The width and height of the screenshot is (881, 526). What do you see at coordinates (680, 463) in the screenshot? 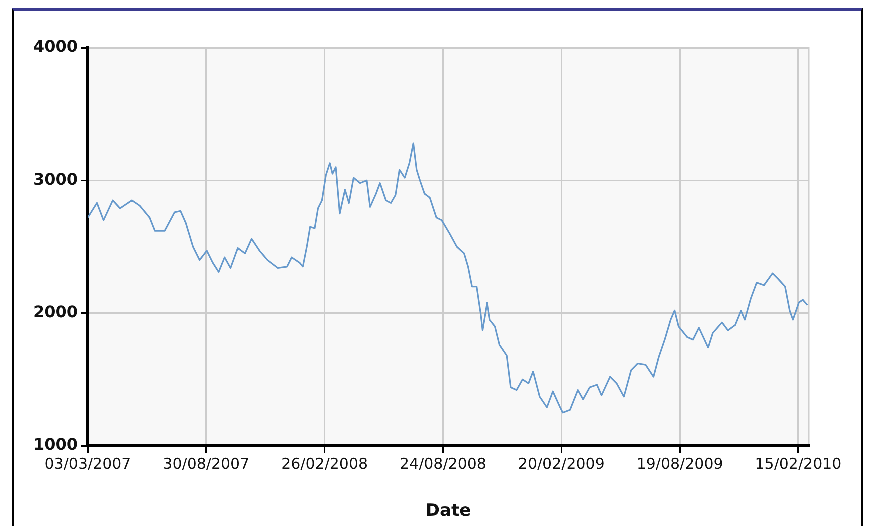
I see `x-tick-label: 19/08/2009` at bounding box center [680, 463].